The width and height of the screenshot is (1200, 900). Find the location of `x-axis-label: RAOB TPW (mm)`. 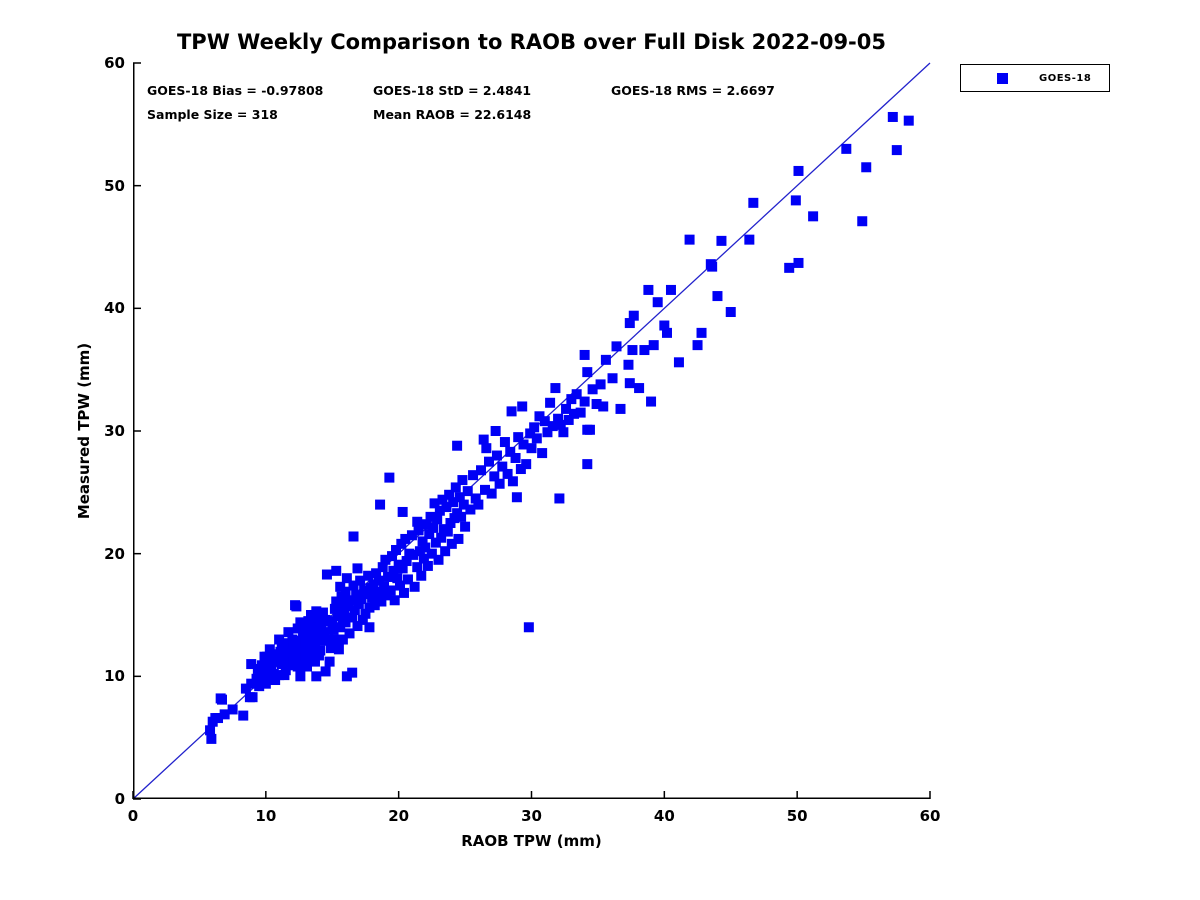

x-axis-label: RAOB TPW (mm) is located at coordinates (531, 841).